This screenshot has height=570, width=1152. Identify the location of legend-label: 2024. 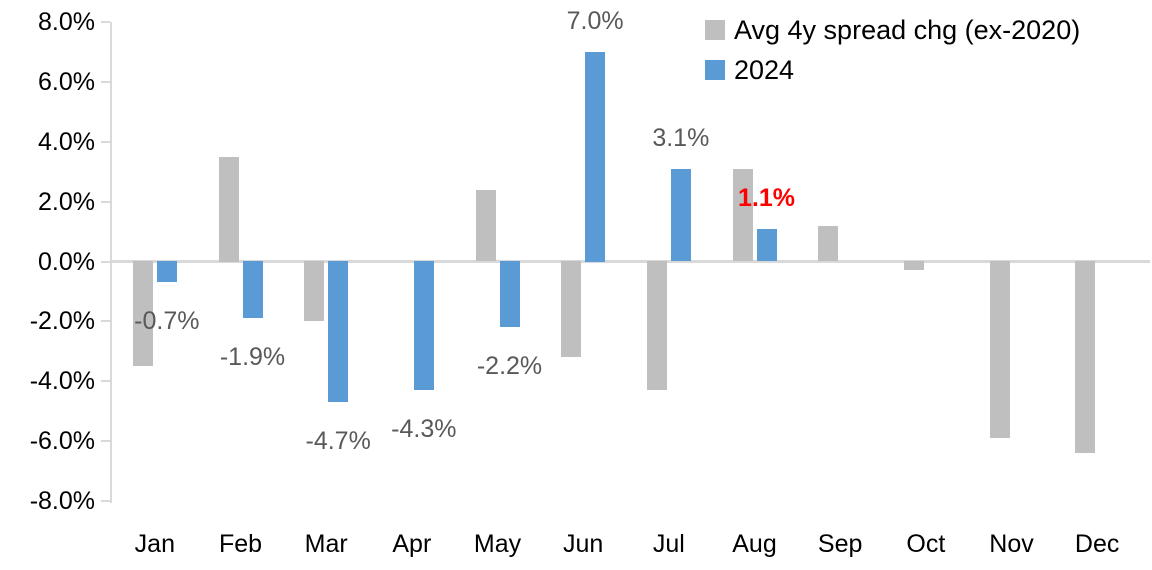
(764, 69).